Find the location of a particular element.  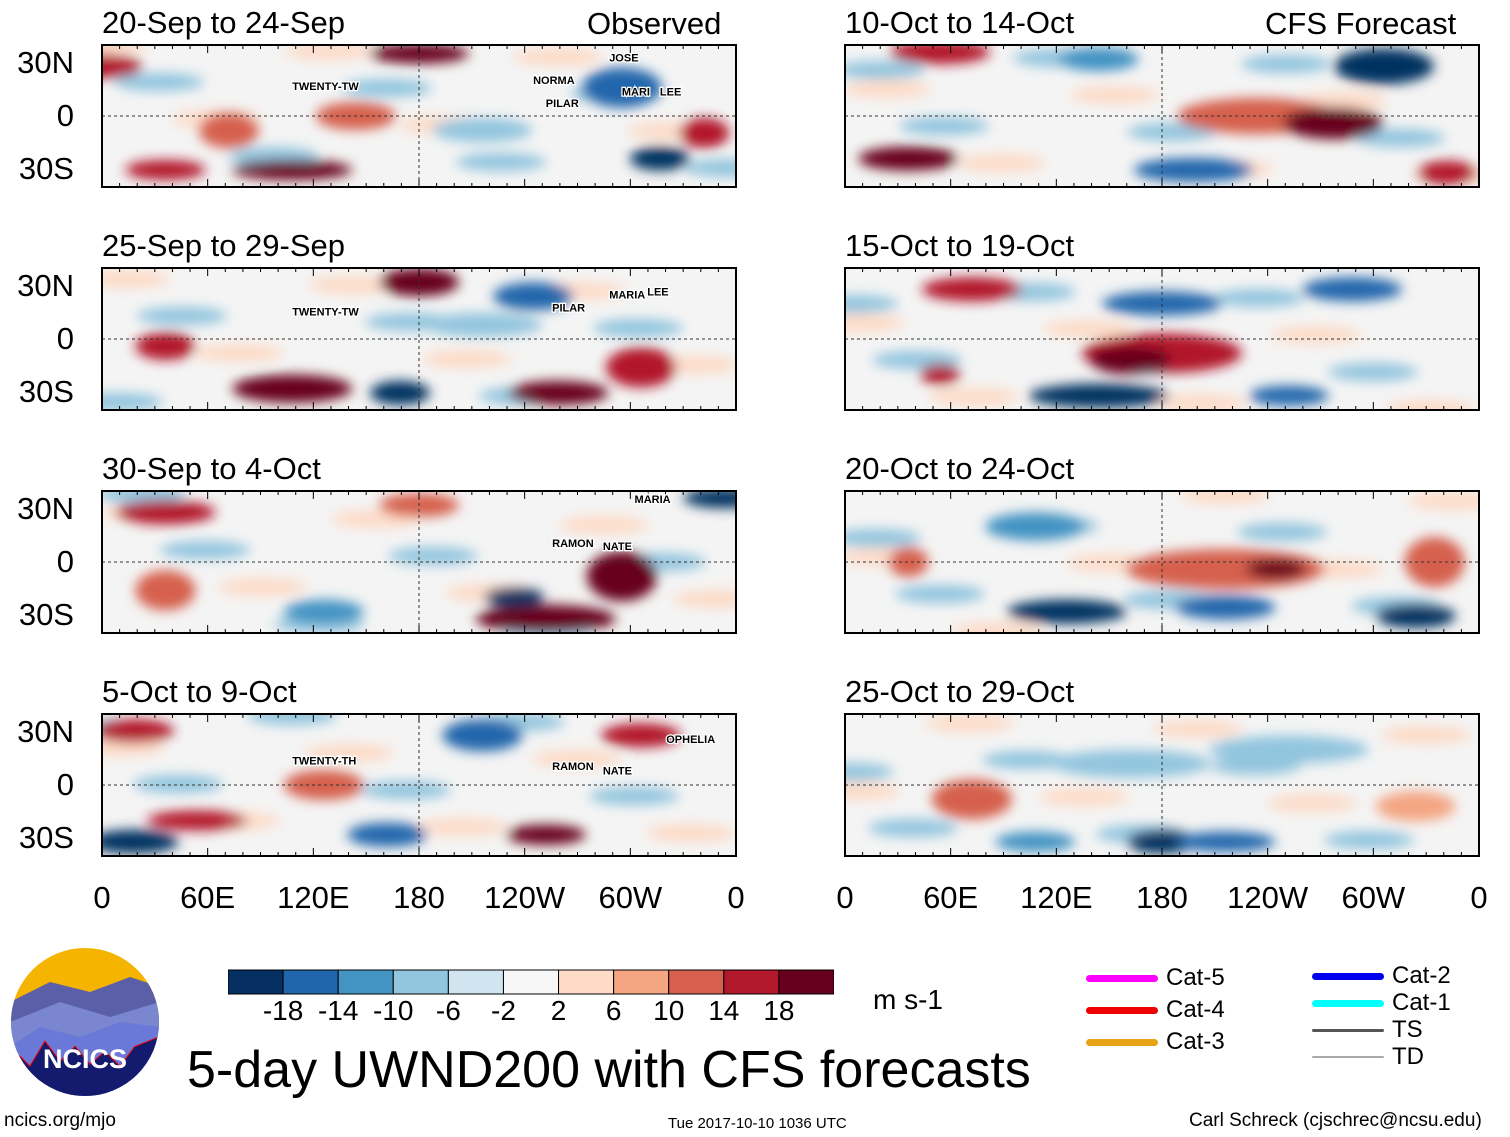

storm-label: MARI is located at coordinates (636, 92).